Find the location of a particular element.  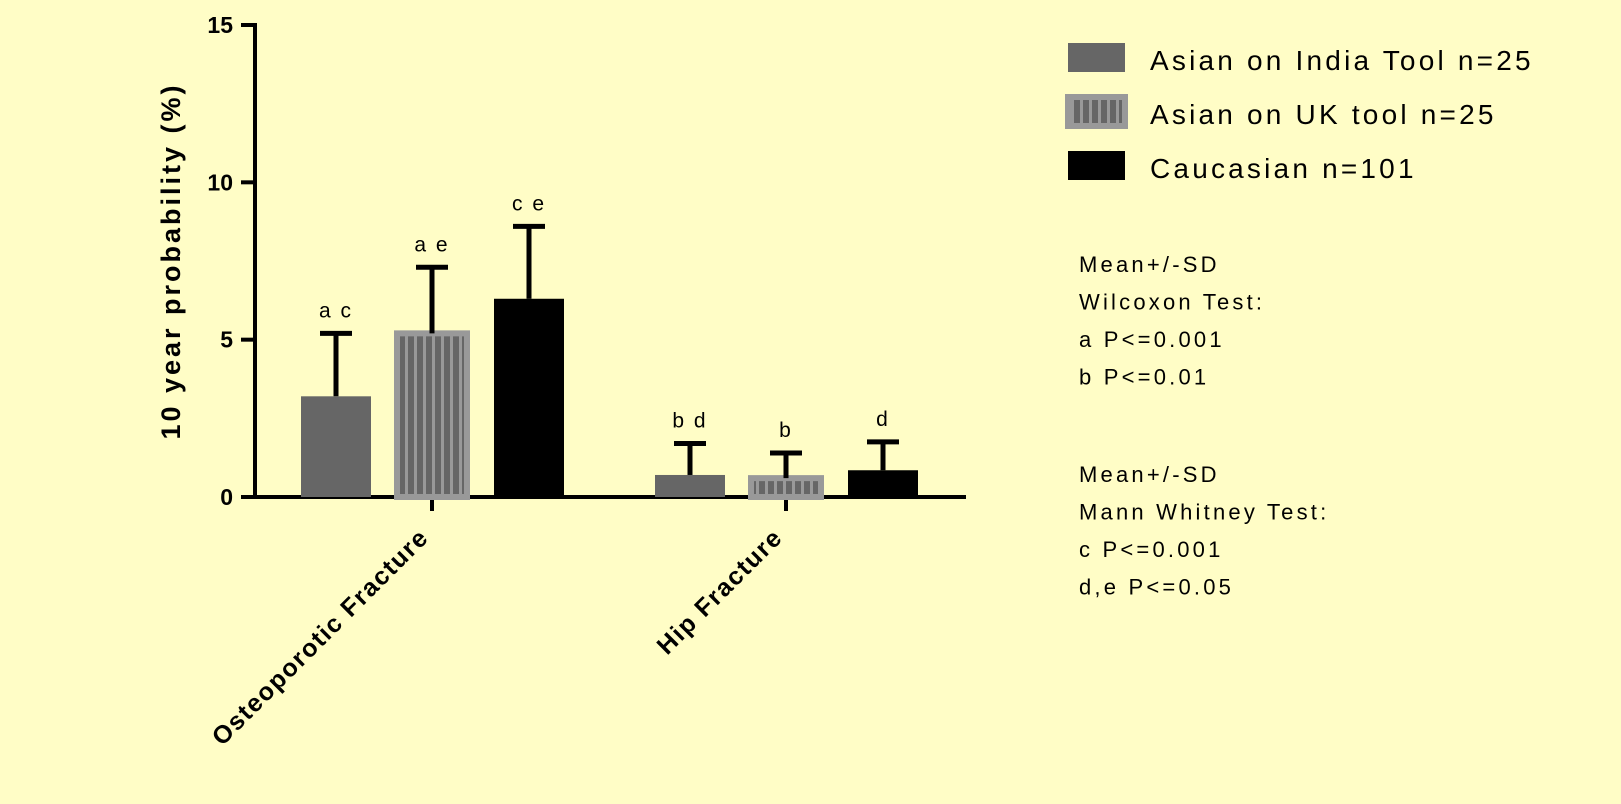

y-tick-label: 5 is located at coordinates (226, 340).